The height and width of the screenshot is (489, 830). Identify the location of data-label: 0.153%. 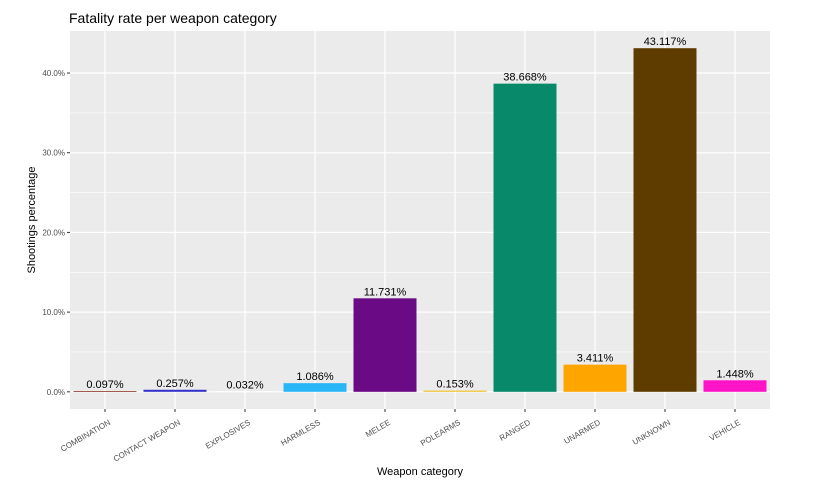
(455, 385).